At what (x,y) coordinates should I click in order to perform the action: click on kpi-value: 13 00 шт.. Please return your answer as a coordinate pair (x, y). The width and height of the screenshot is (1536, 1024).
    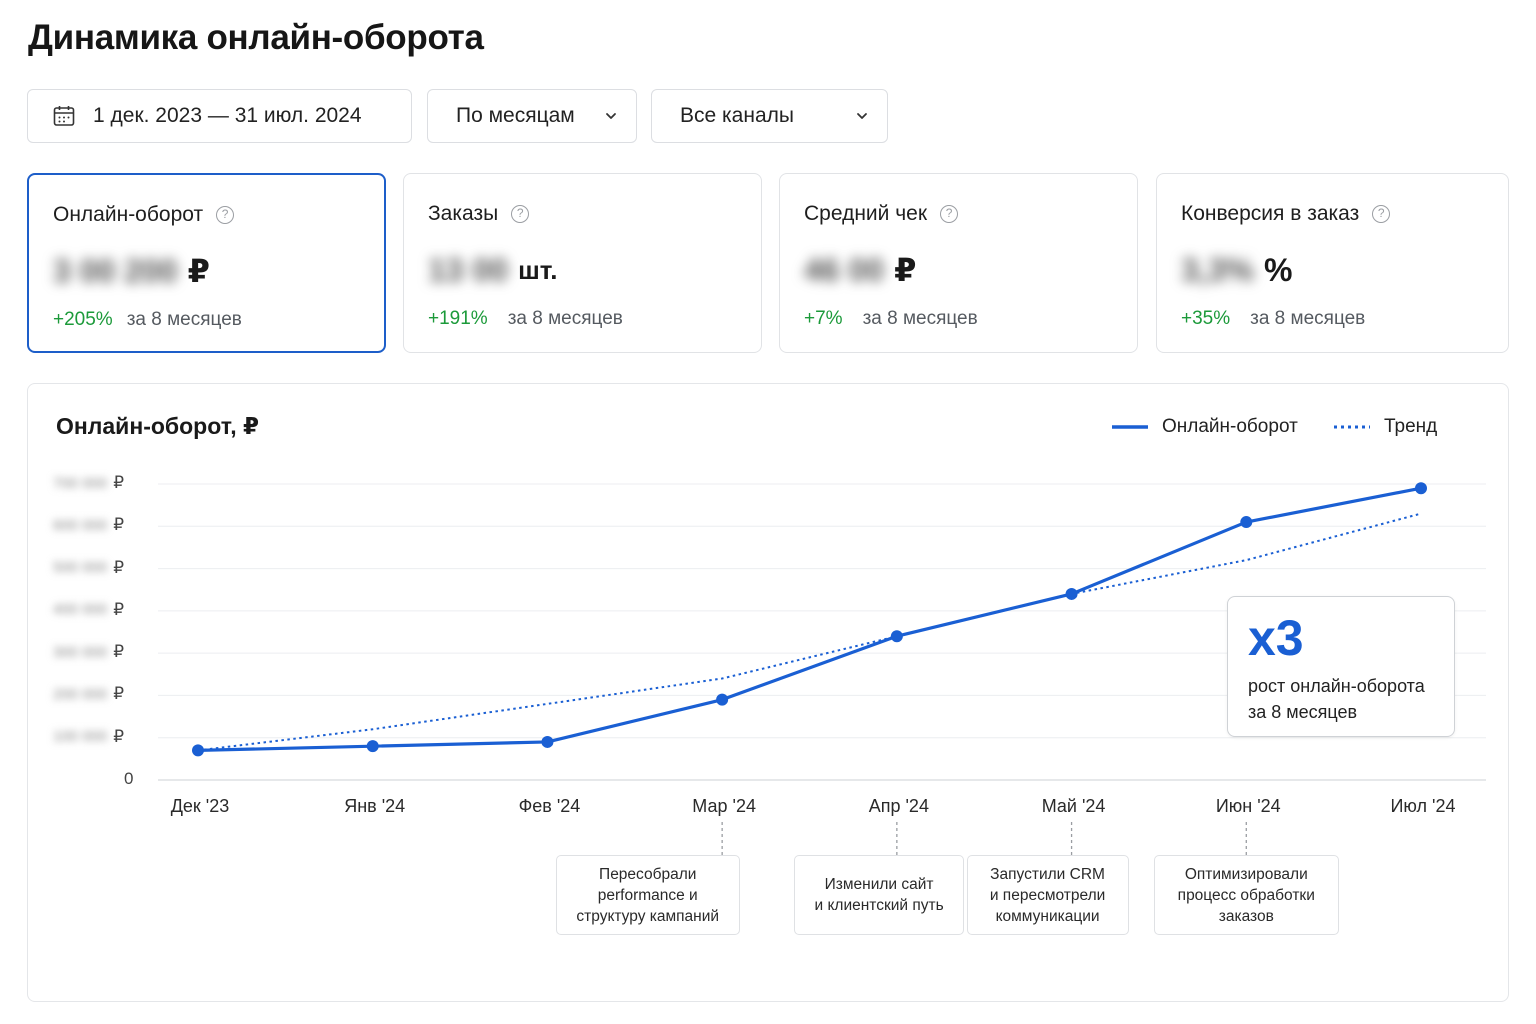
    Looking at the image, I should click on (492, 270).